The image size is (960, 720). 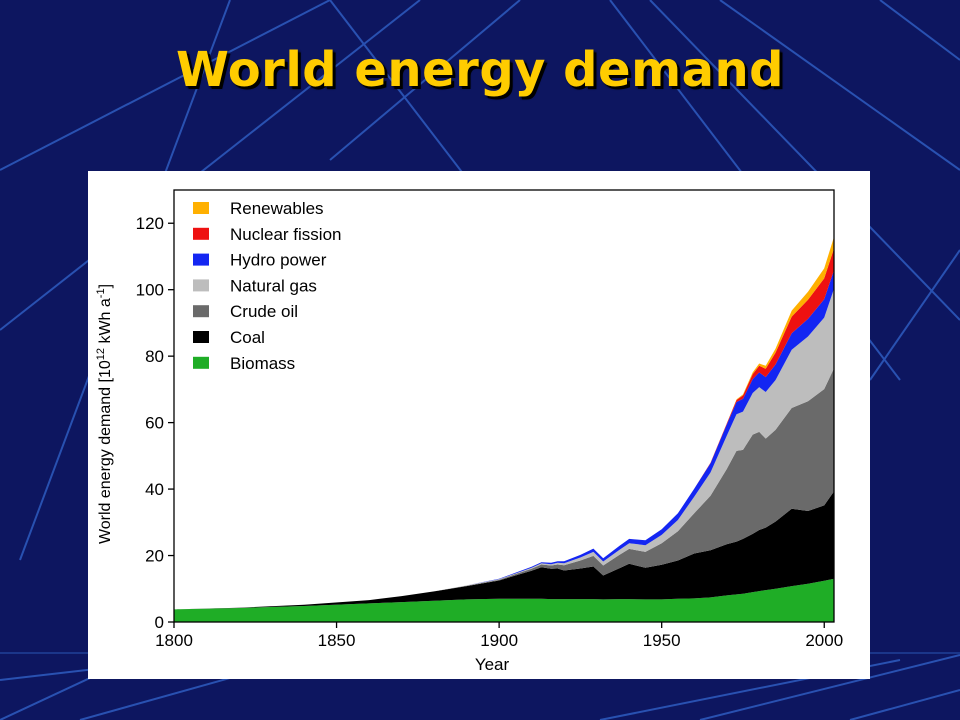 What do you see at coordinates (154, 356) in the screenshot?
I see `y-tick-label: 80` at bounding box center [154, 356].